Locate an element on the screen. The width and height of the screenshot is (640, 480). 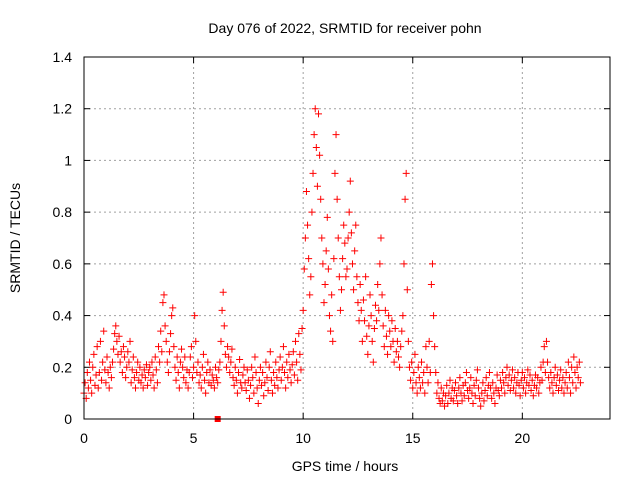
y-tick-label: 0.2 is located at coordinates (63, 367).